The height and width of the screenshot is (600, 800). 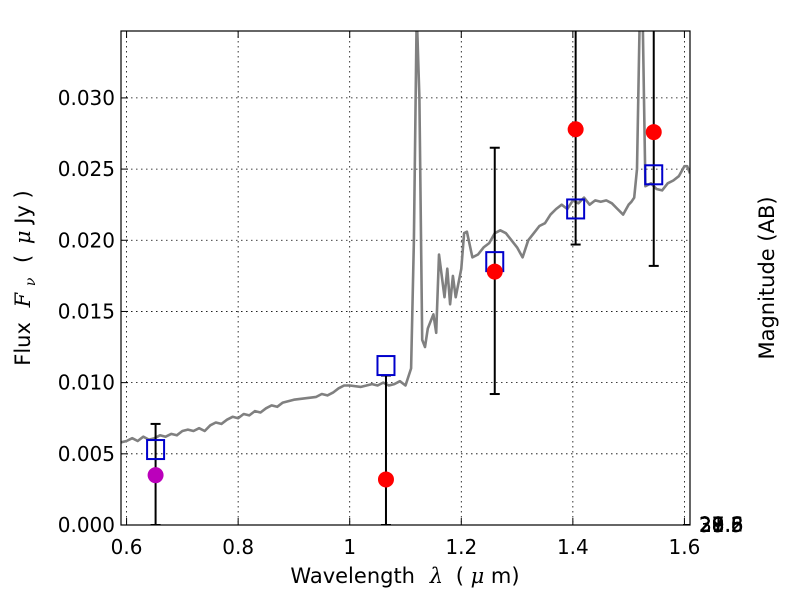 What do you see at coordinates (86, 311) in the screenshot?
I see `y-tick-label: 0.015` at bounding box center [86, 311].